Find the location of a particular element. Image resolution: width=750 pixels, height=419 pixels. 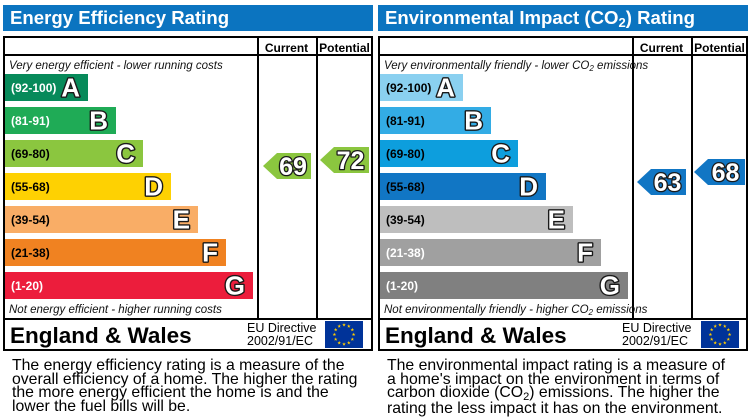

svg-text: 69 is located at coordinates (293, 166).